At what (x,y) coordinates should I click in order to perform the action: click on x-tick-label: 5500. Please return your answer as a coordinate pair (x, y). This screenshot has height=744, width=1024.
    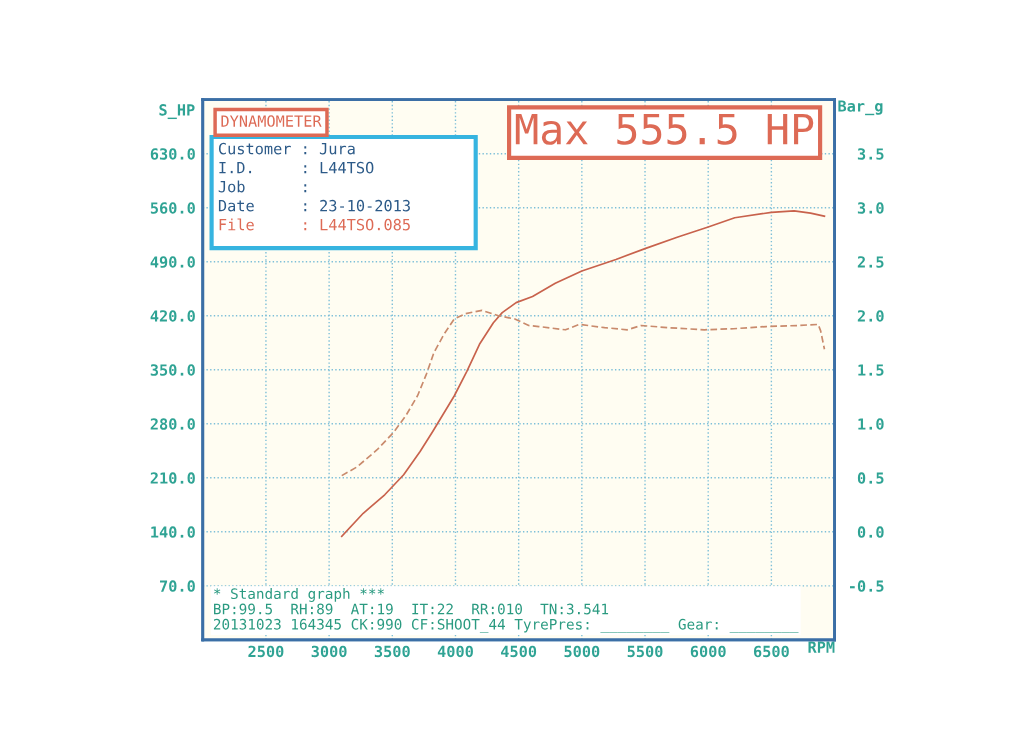
    Looking at the image, I should click on (645, 651).